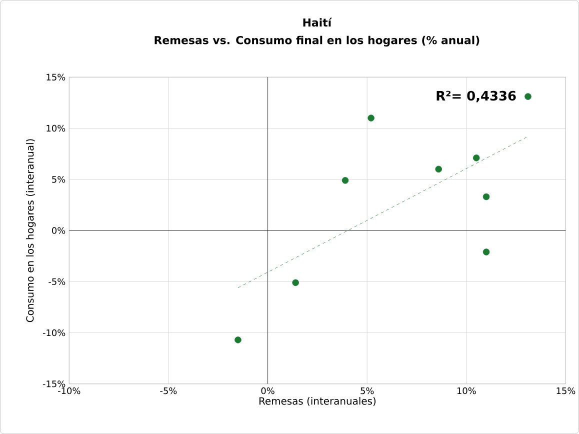 This screenshot has height=434, width=579. Describe the element at coordinates (59, 230) in the screenshot. I see `y-tick-label: 0%` at that location.